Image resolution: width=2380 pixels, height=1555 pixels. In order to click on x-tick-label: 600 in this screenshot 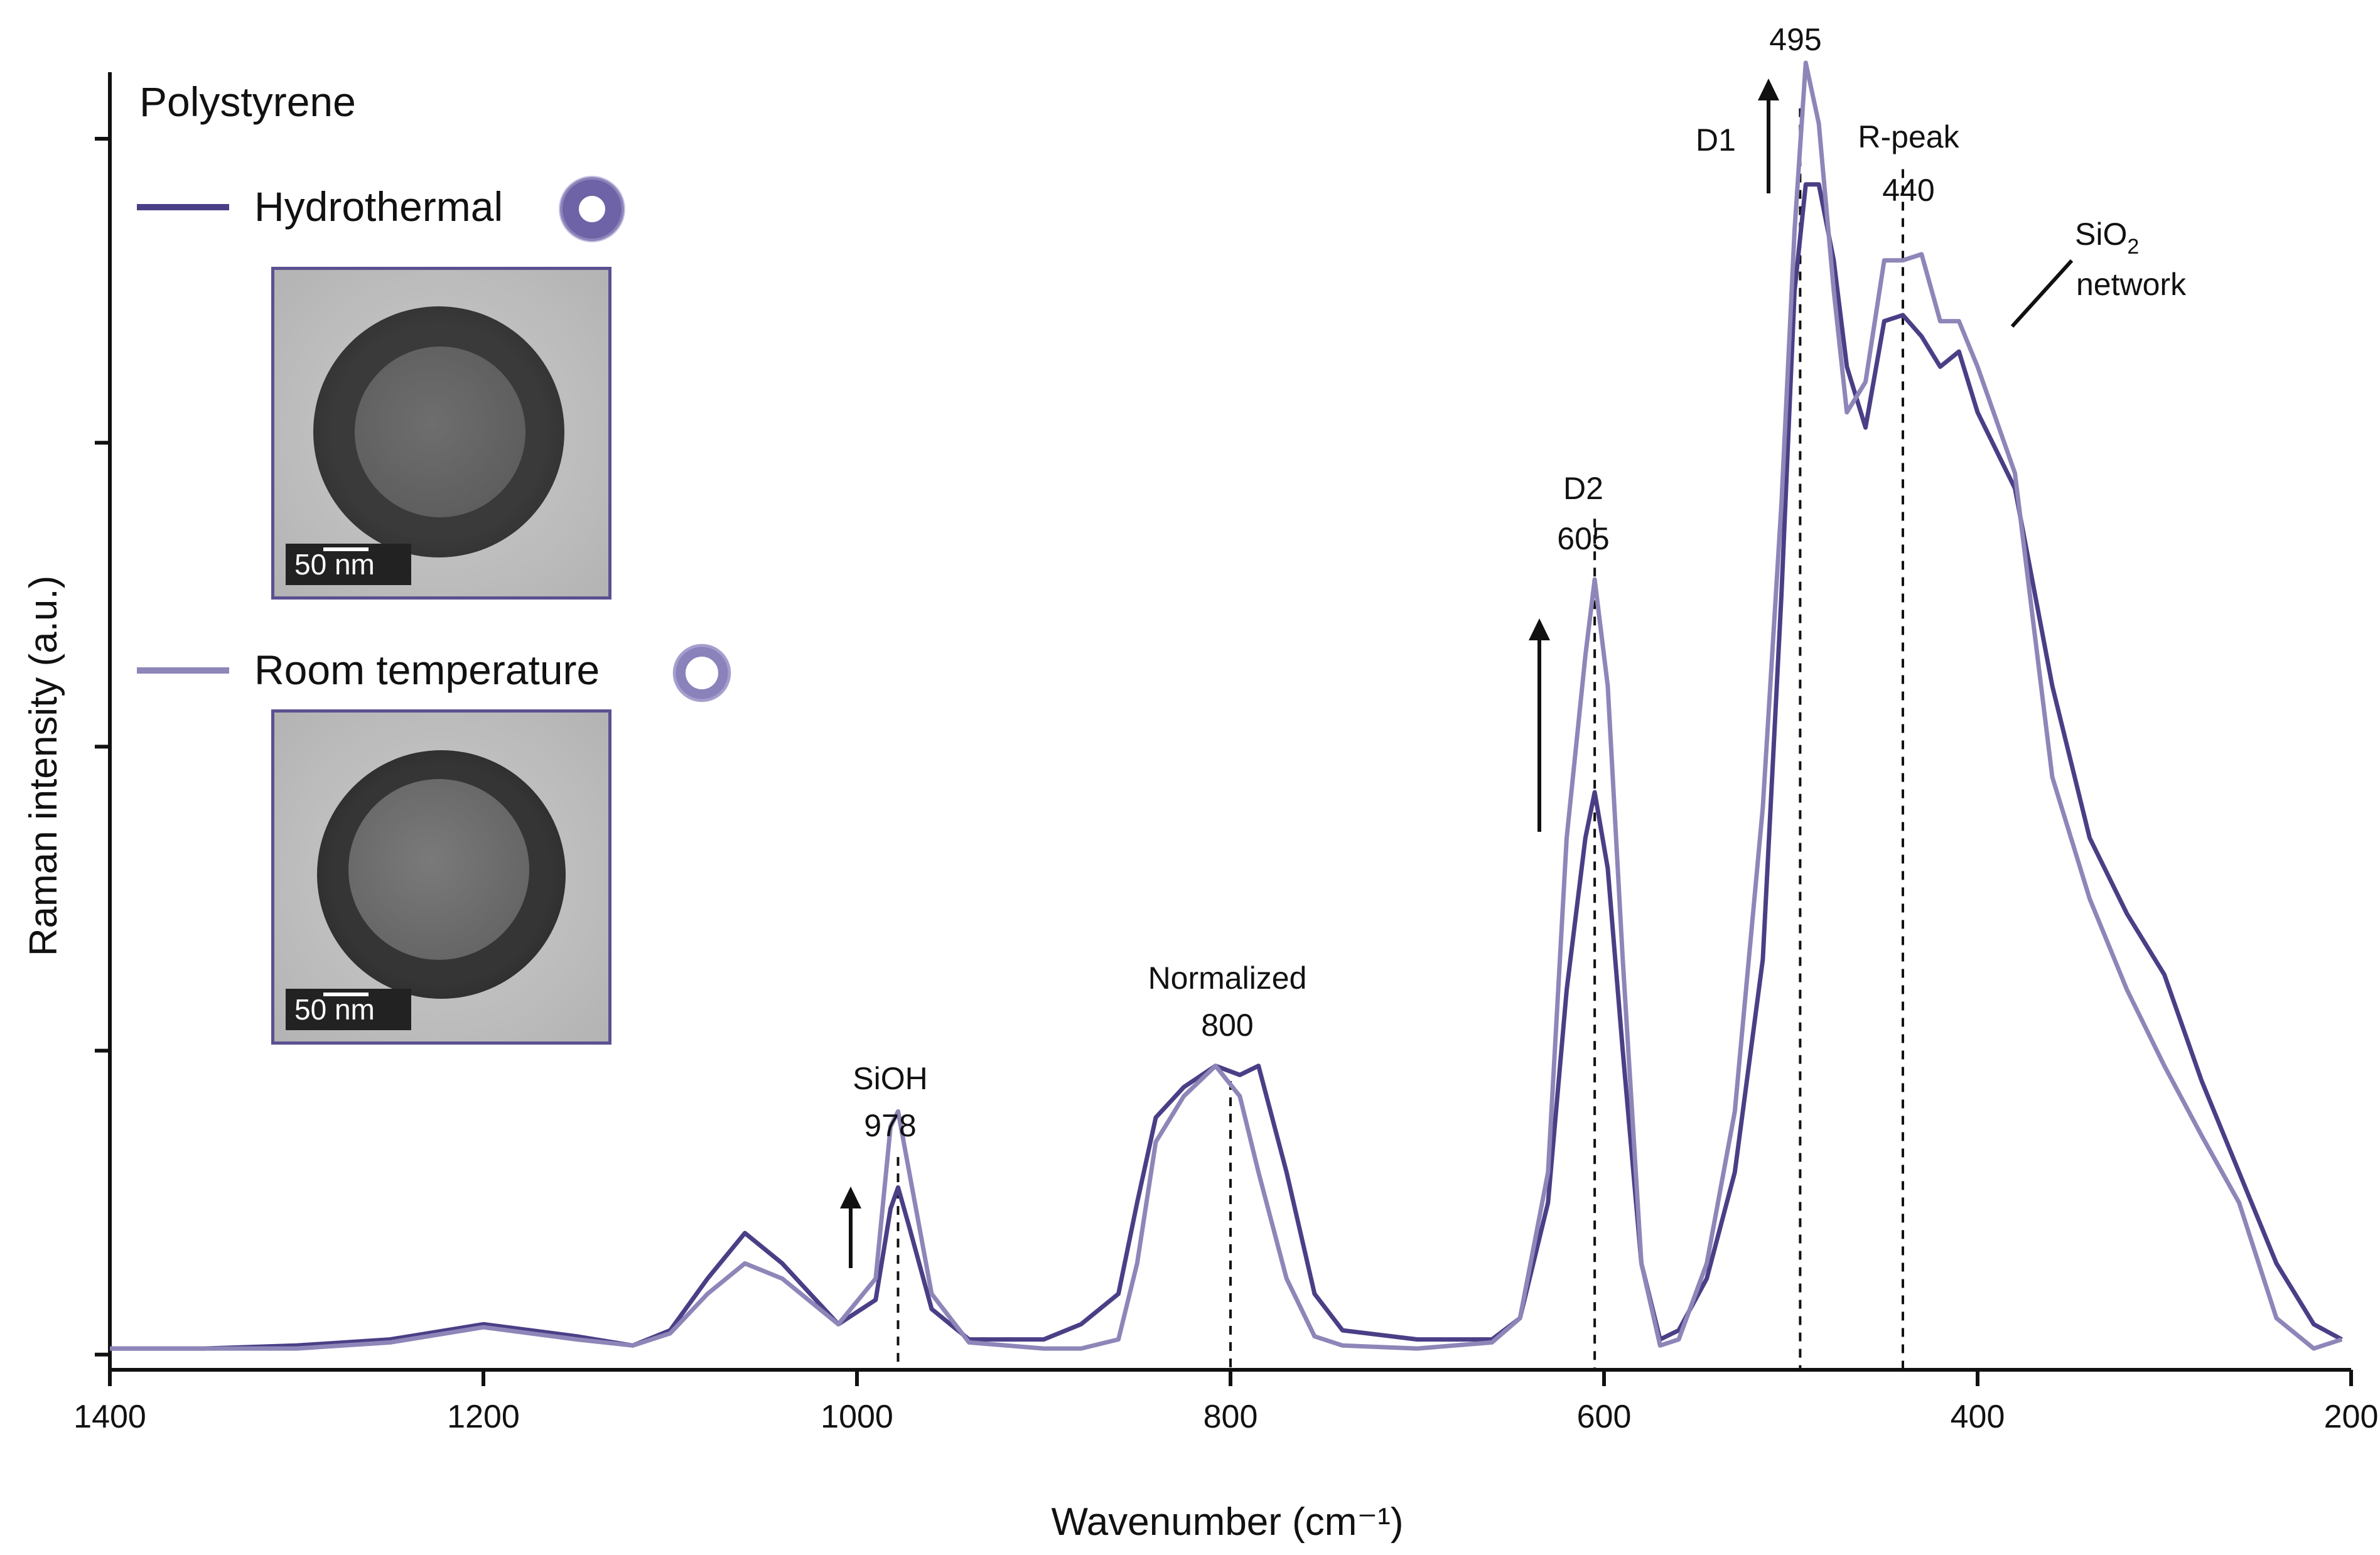, I will do `click(1604, 1417)`.